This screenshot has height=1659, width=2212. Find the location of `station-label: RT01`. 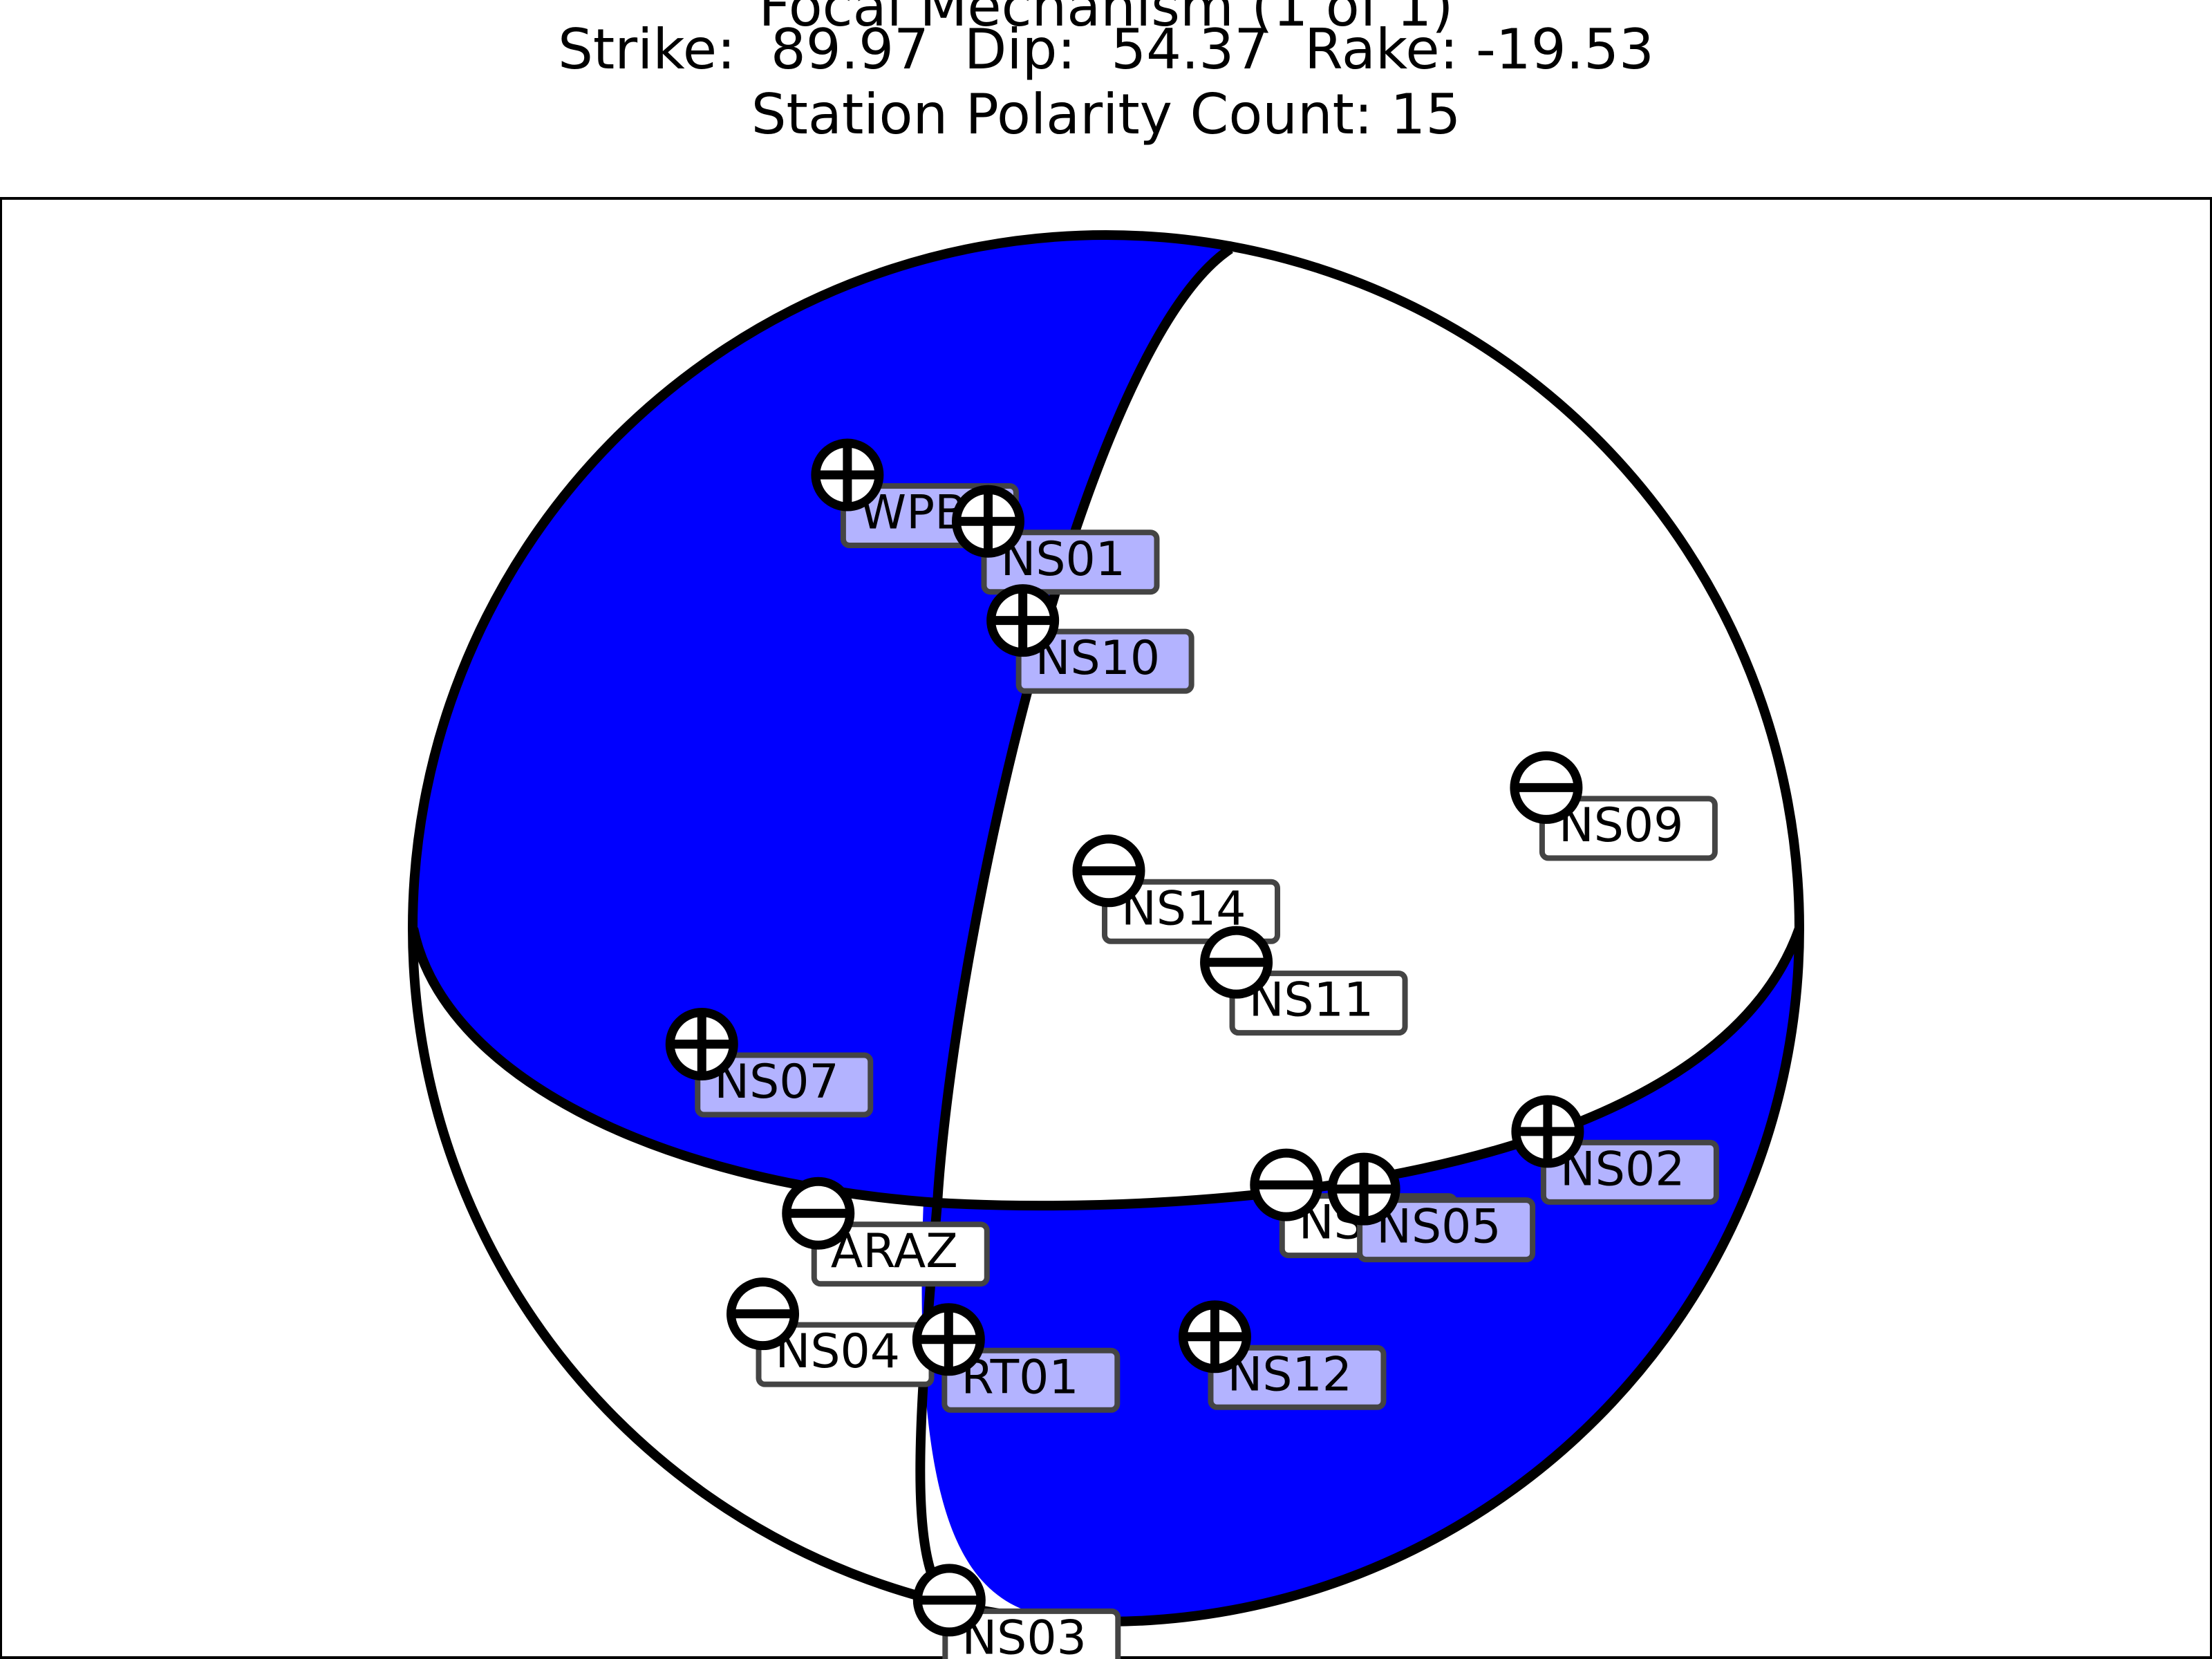

station-label: RT01 is located at coordinates (1020, 1377).